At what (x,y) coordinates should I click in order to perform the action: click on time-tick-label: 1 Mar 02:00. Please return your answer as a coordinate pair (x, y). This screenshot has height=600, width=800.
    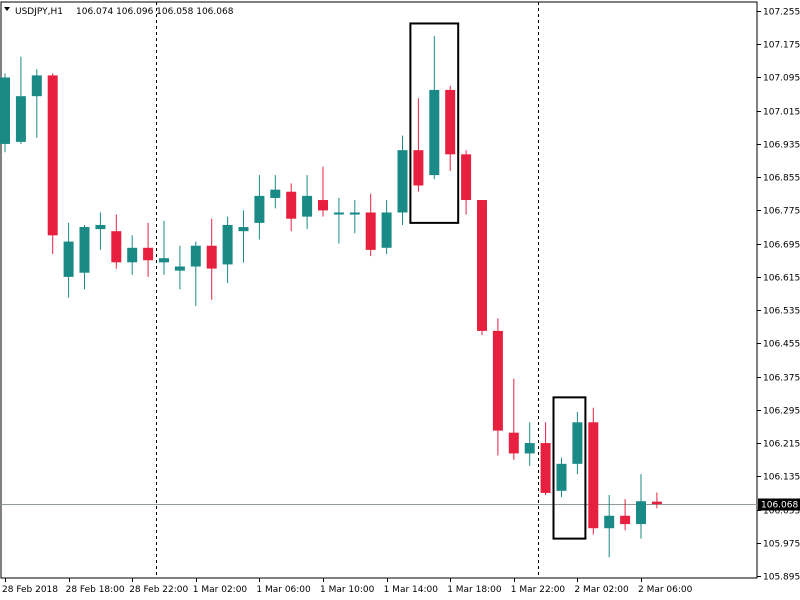
    Looking at the image, I should click on (220, 590).